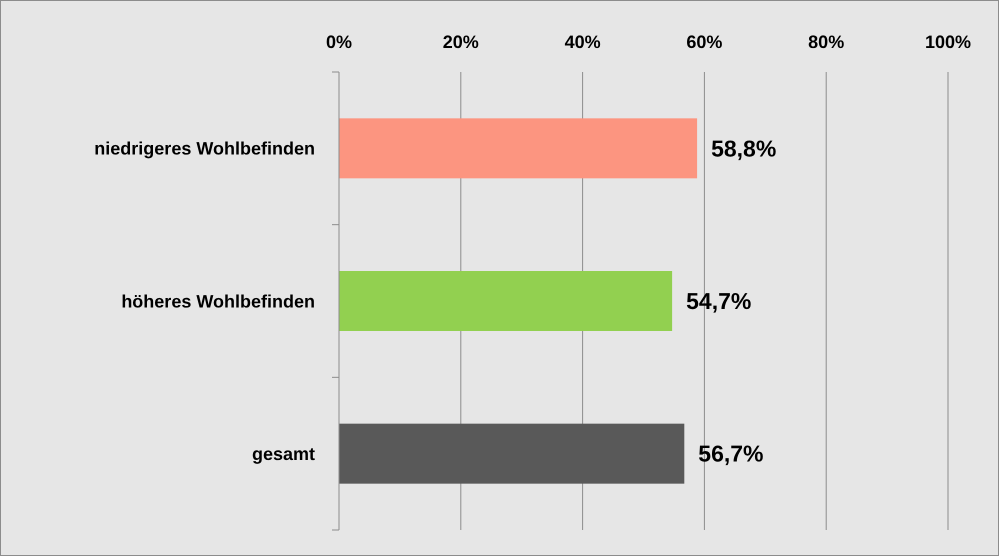  I want to click on x-tick-label: 60%, so click(704, 42).